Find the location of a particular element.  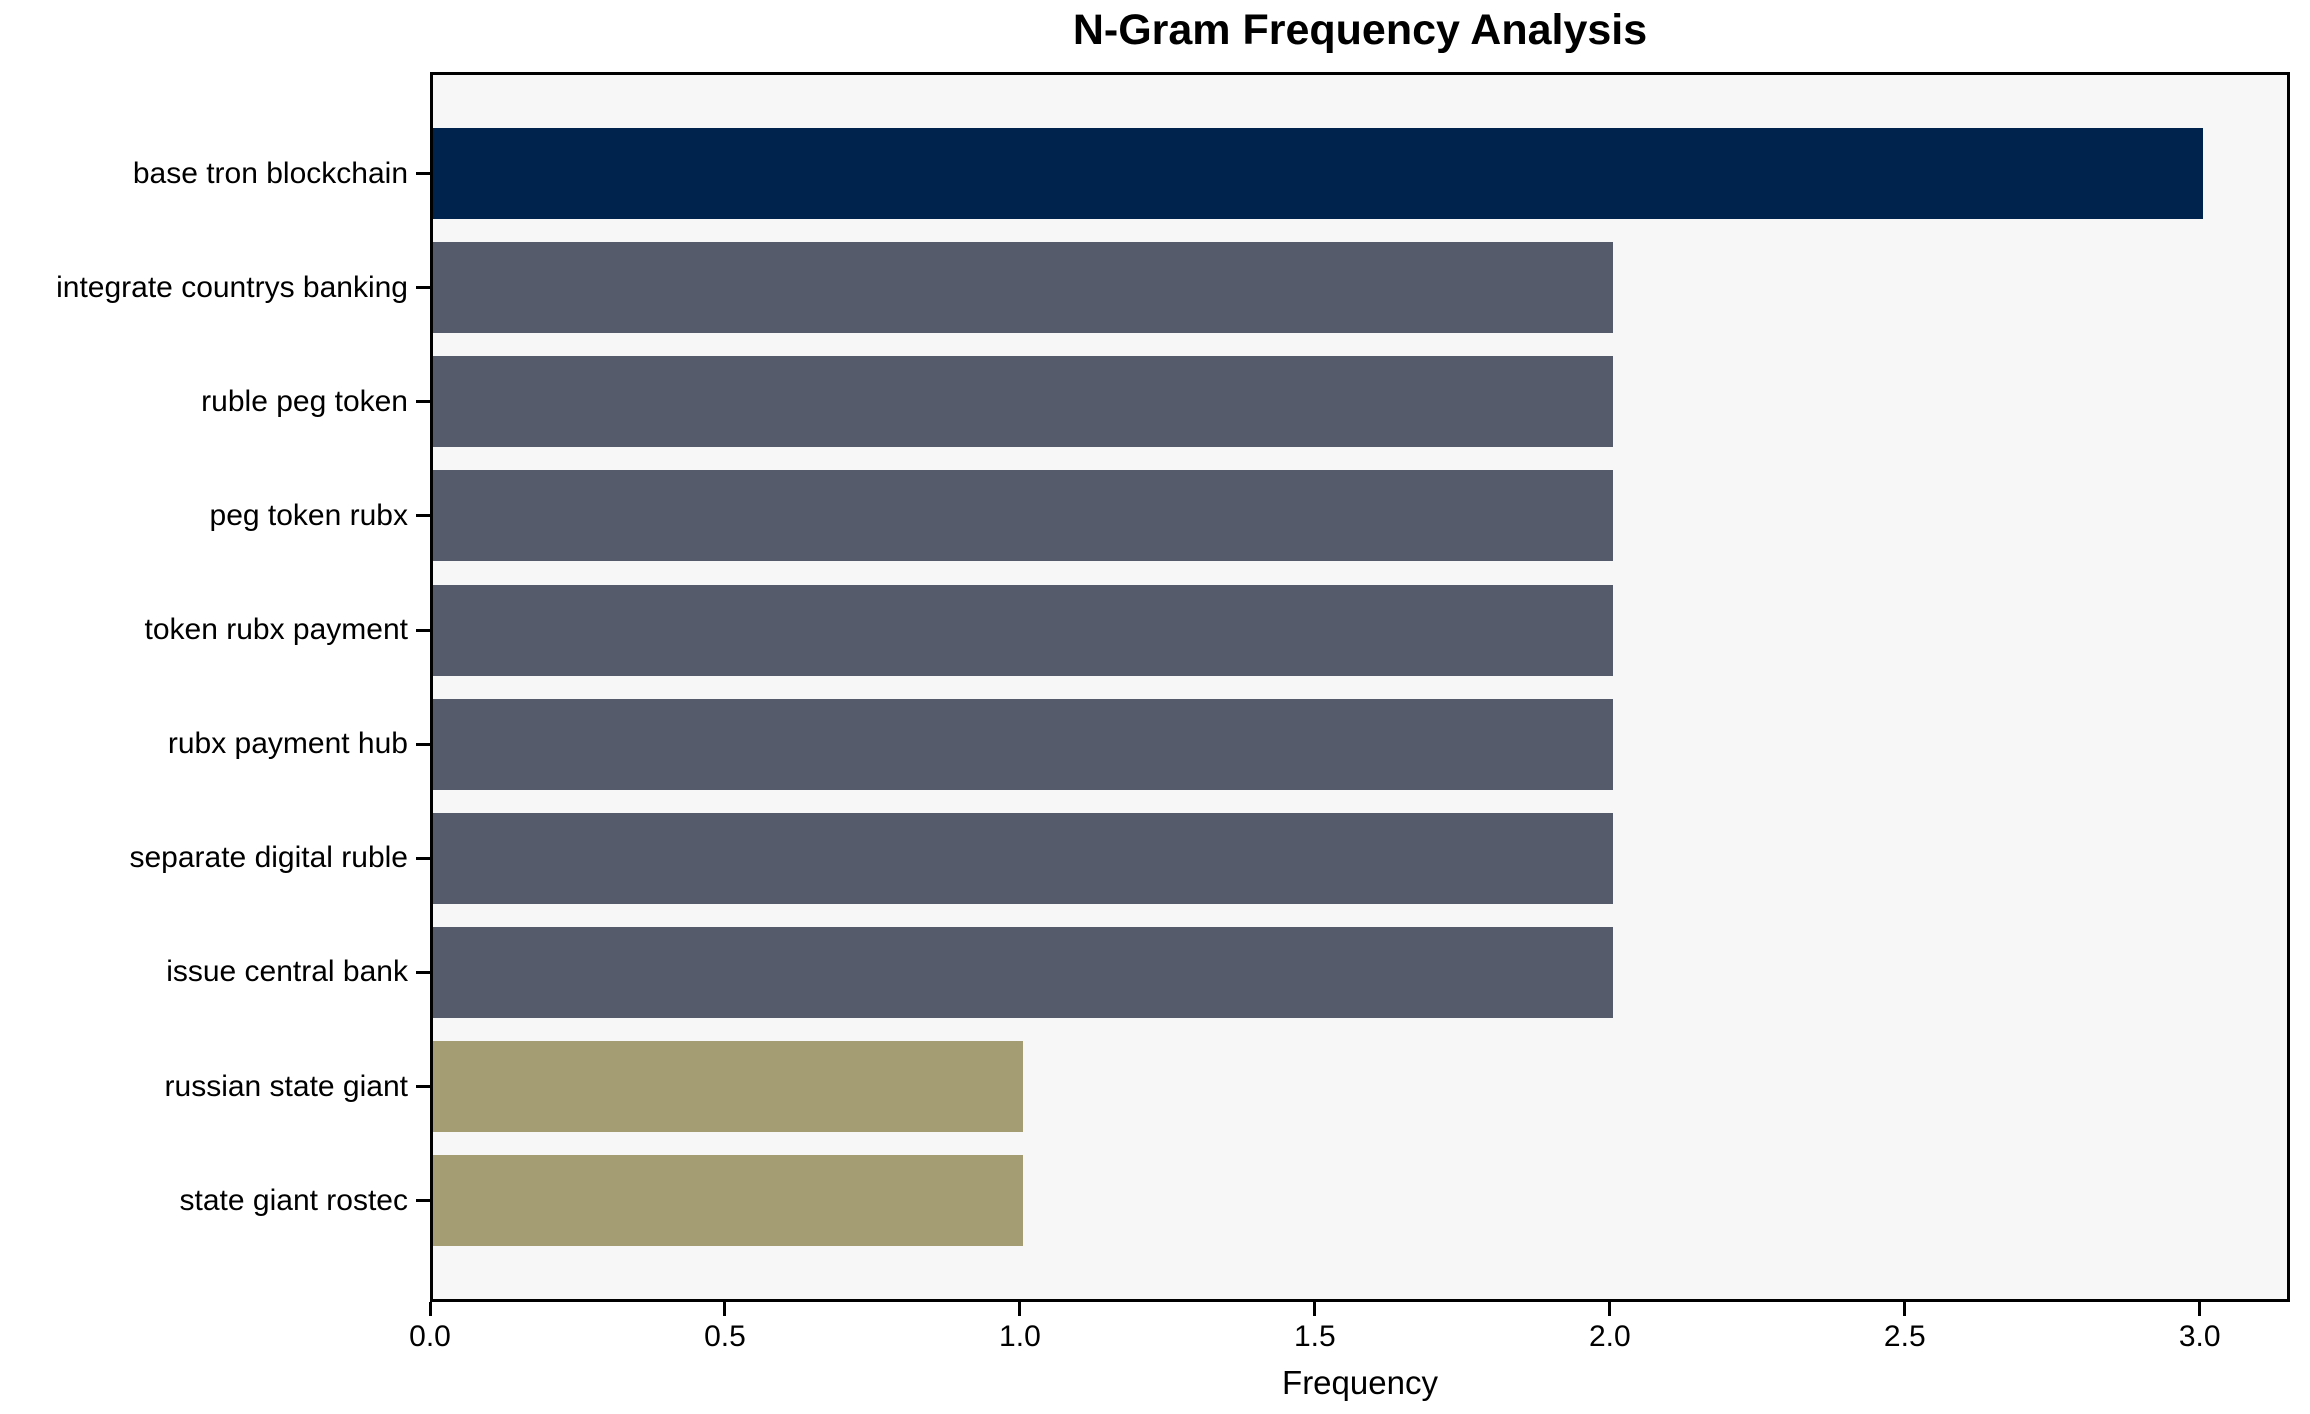

bar-peg-token-rubx is located at coordinates (1023, 516).